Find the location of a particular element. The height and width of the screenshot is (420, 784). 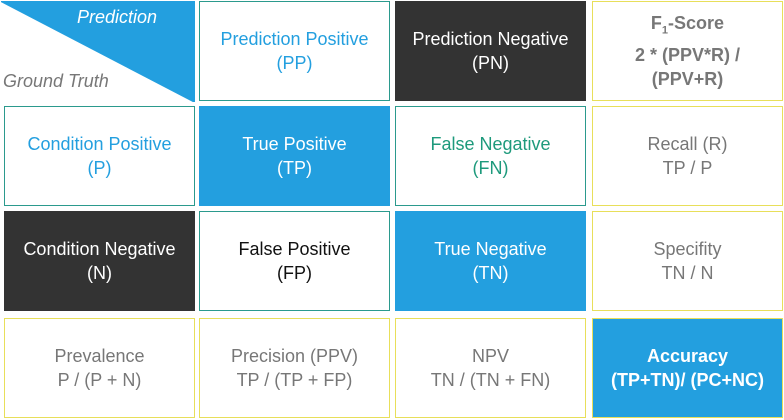

cell-line2: (FP) is located at coordinates (294, 273).